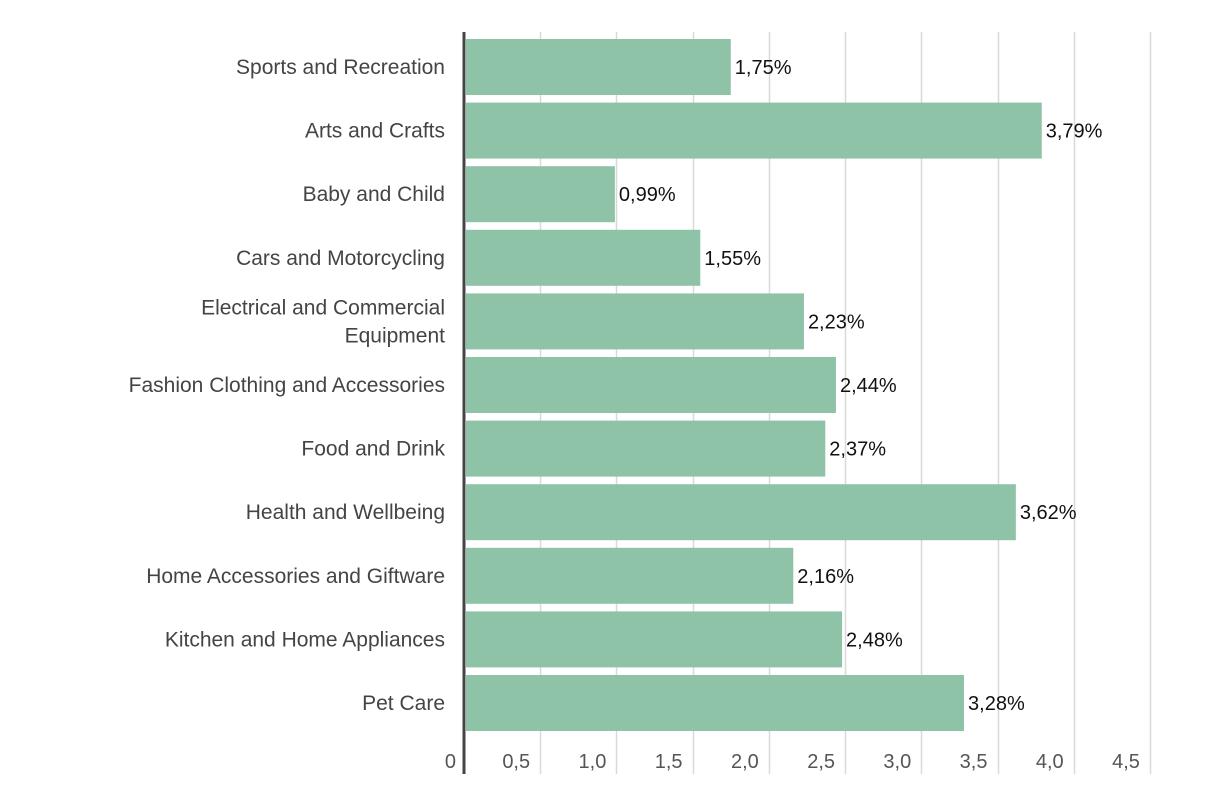  Describe the element at coordinates (295, 576) in the screenshot. I see `category-label: Home Accessories and Giftware` at that location.